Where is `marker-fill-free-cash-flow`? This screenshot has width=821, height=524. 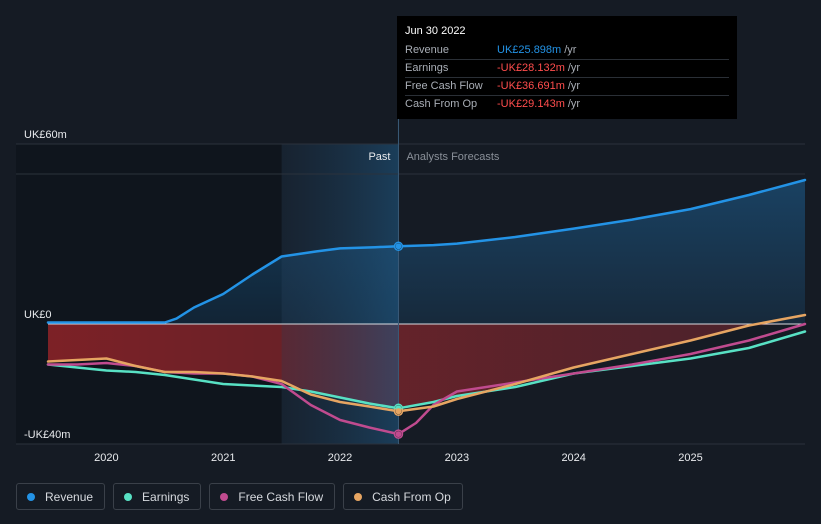 marker-fill-free-cash-flow is located at coordinates (398, 434).